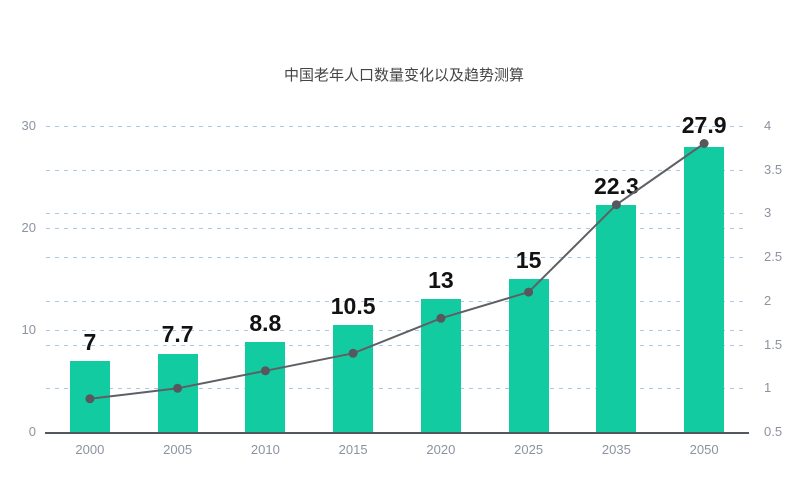 Image resolution: width=808 pixels, height=501 pixels. Describe the element at coordinates (28, 125) in the screenshot. I see `y-axis-left-tick-label: 30` at that location.